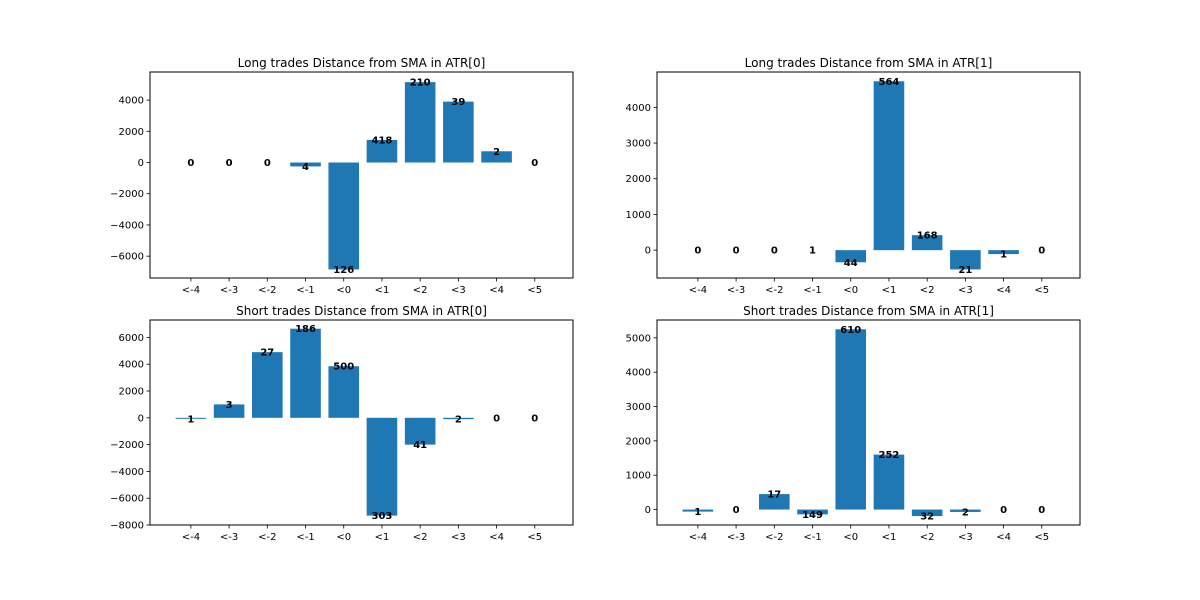 The height and width of the screenshot is (600, 1200). I want to click on y-tick-label: −2000, so click(127, 445).